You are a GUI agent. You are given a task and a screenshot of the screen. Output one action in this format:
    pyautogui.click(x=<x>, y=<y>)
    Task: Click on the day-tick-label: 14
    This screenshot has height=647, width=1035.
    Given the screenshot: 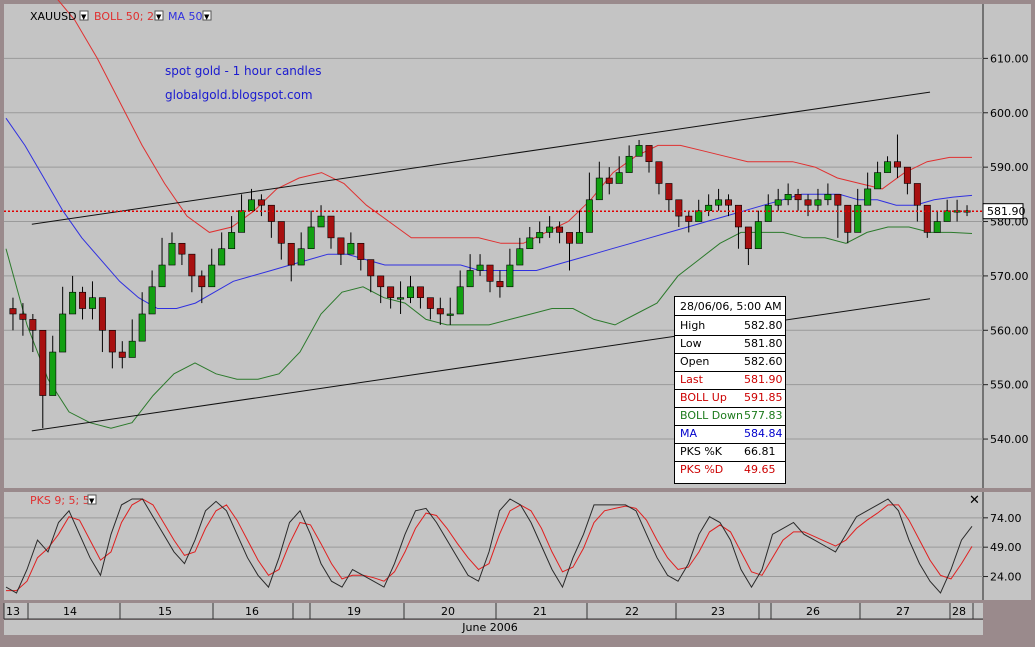 What is the action you would take?
    pyautogui.click(x=70, y=611)
    